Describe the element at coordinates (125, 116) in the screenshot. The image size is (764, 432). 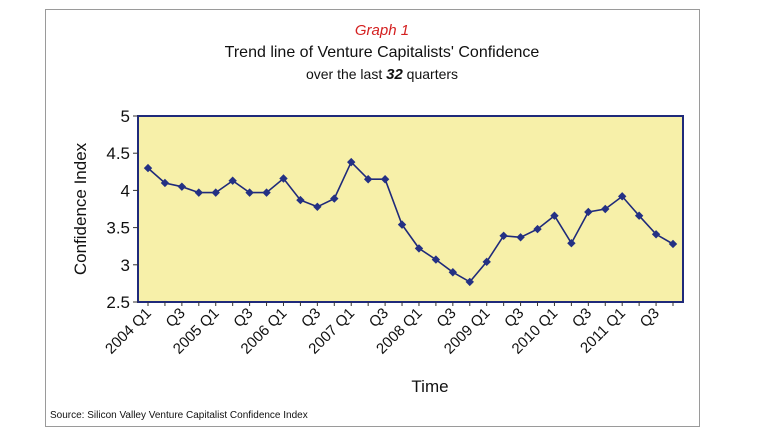
I see `y-tick-label: 5` at that location.